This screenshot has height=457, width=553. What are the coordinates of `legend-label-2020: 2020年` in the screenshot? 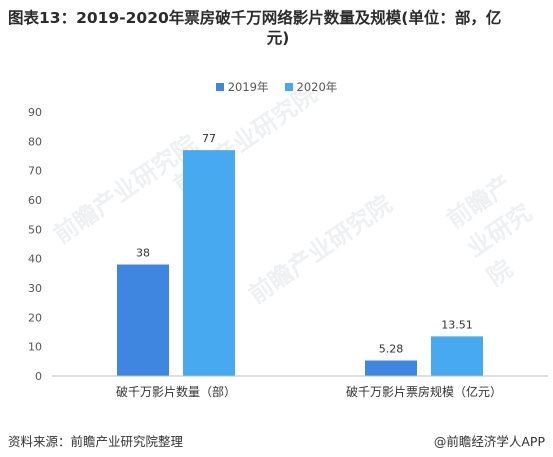 It's located at (317, 87).